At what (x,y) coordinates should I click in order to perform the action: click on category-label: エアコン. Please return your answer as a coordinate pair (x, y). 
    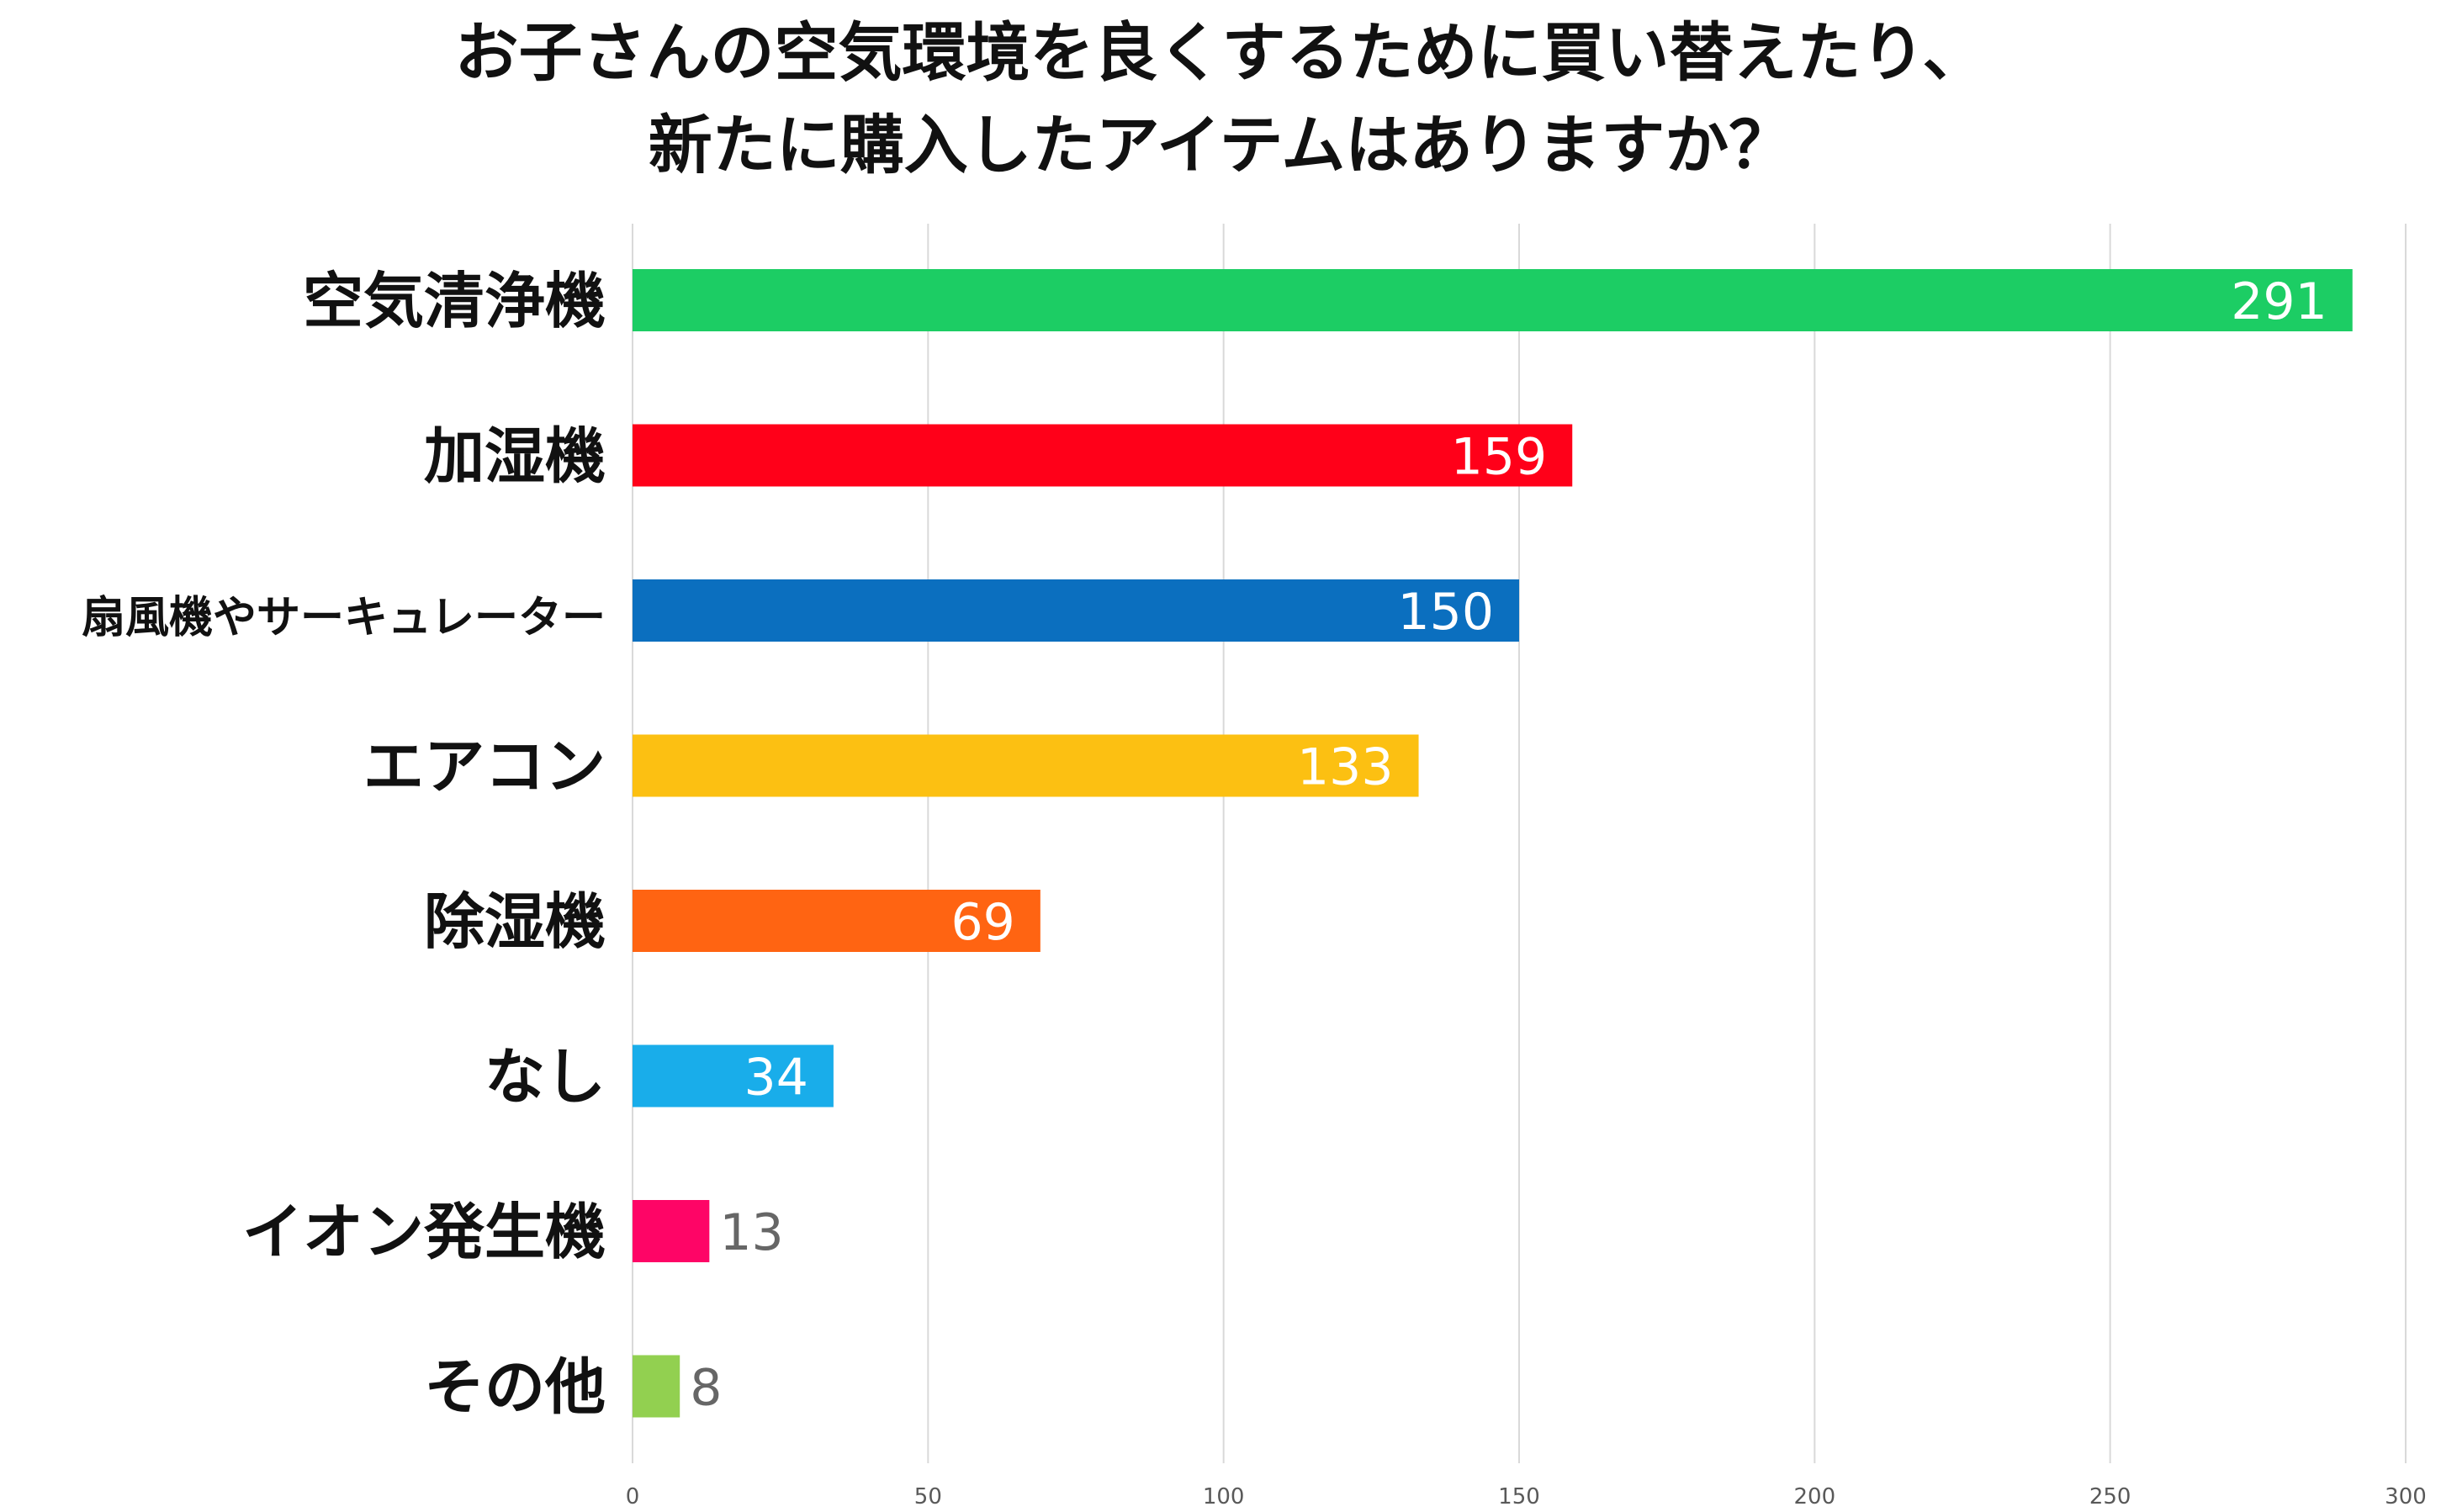
    Looking at the image, I should click on (485, 767).